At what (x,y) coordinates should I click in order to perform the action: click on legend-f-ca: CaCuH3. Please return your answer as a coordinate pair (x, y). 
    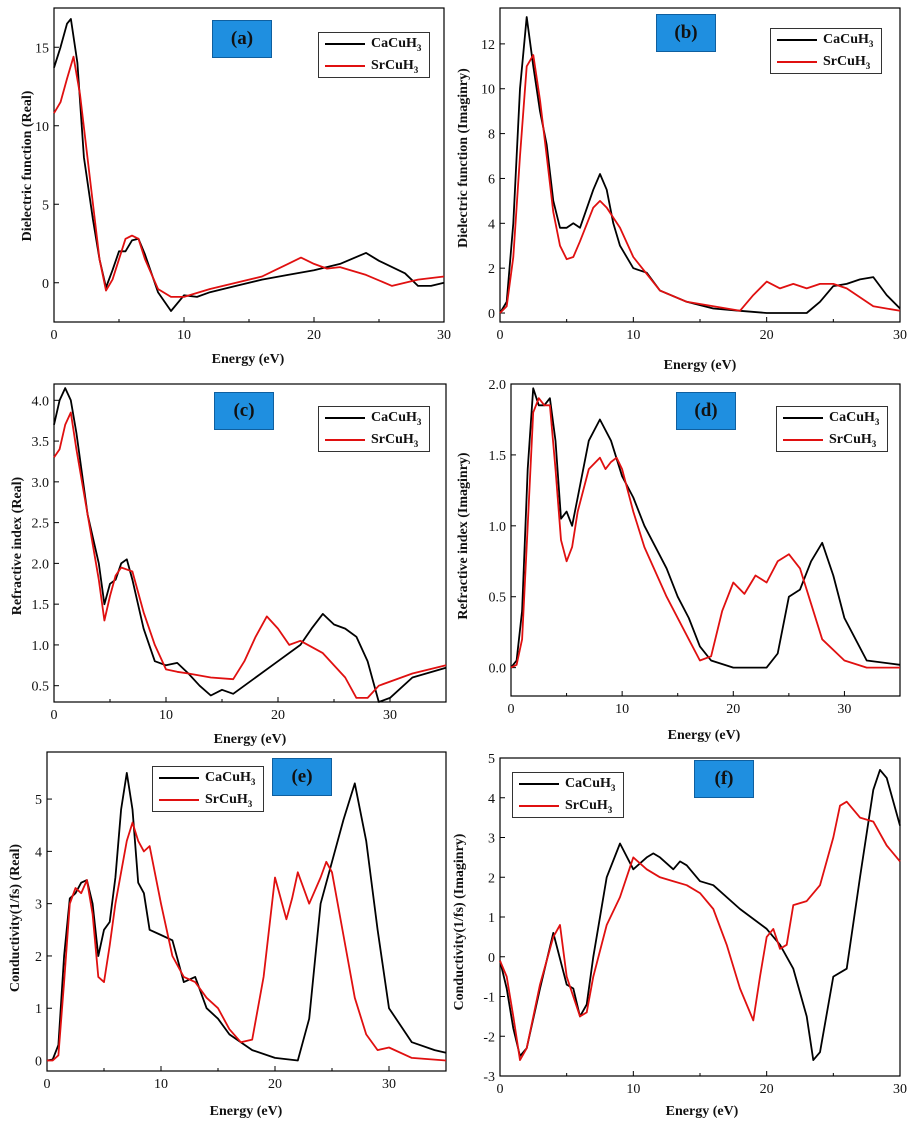
    Looking at the image, I should click on (568, 784).